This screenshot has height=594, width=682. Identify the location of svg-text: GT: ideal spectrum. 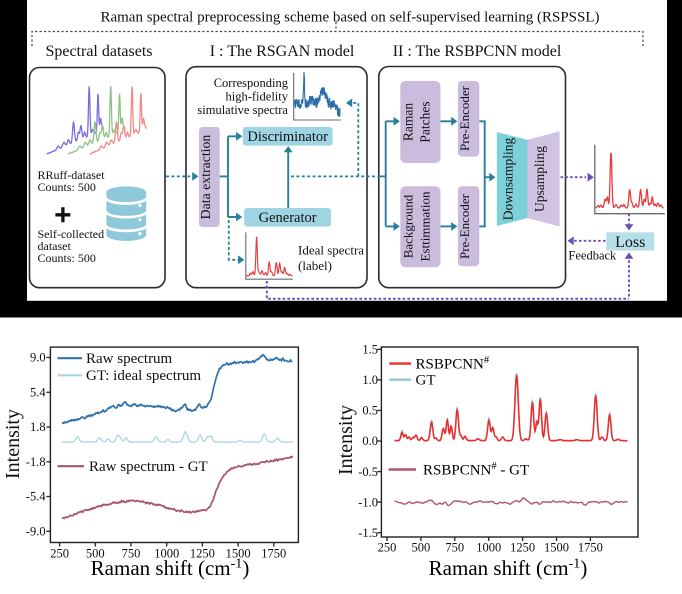
(143, 376).